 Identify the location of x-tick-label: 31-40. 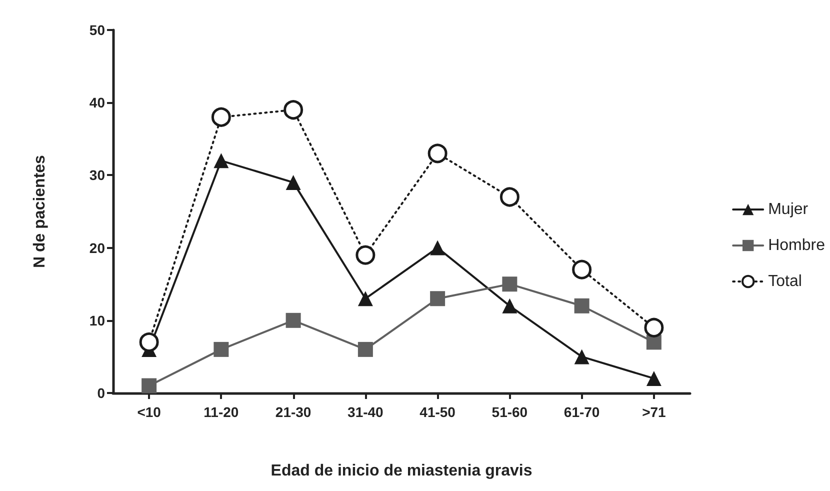
(366, 412).